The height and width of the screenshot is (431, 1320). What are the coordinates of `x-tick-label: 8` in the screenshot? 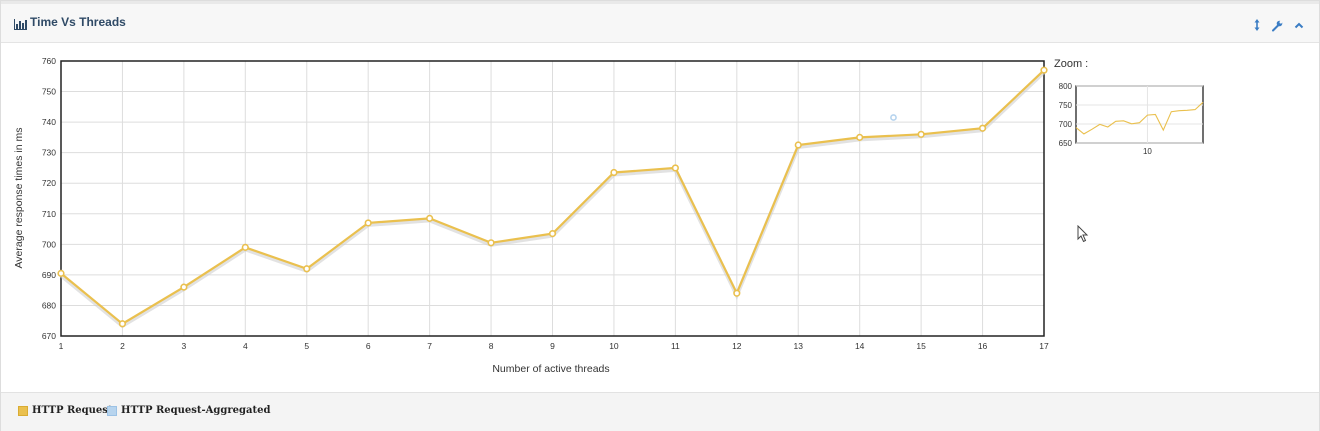 It's located at (491, 346).